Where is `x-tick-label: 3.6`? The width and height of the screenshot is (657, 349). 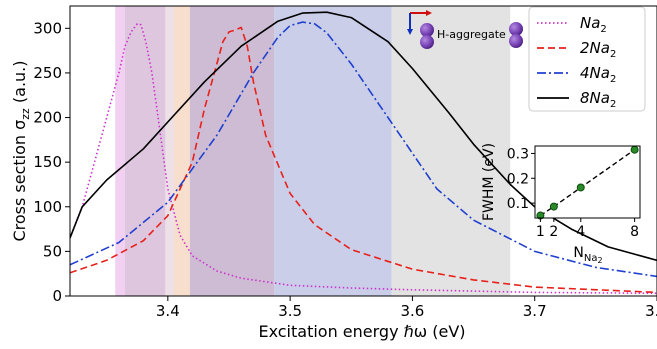
x-tick-label: 3.6 is located at coordinates (412, 311).